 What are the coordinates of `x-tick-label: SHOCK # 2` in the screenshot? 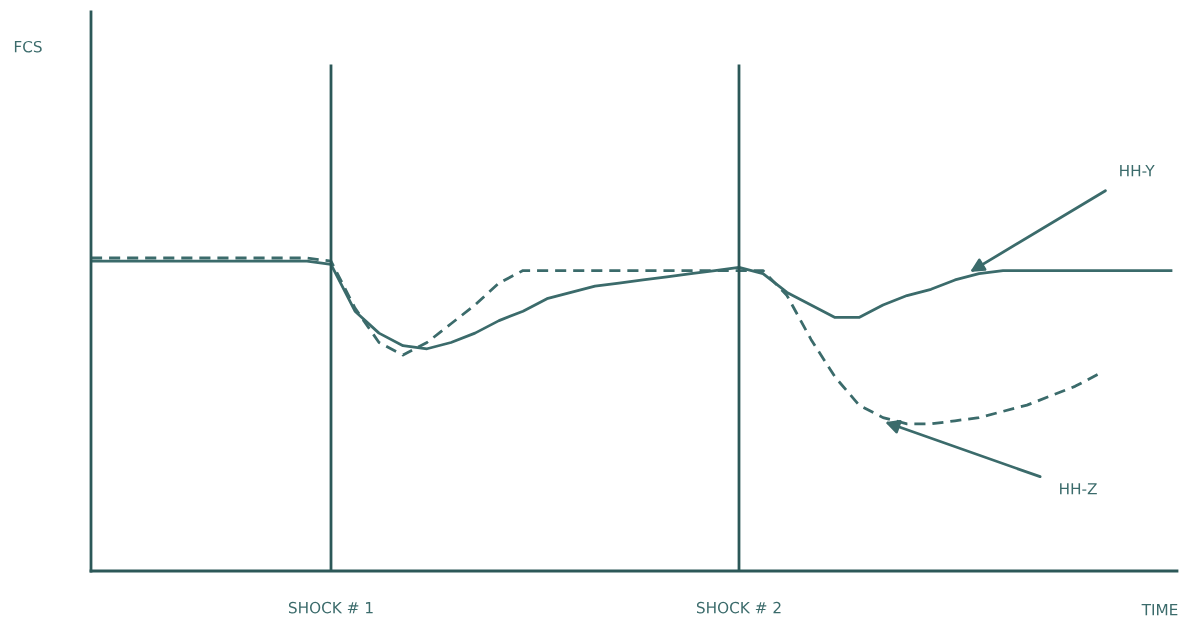 It's located at (738, 607).